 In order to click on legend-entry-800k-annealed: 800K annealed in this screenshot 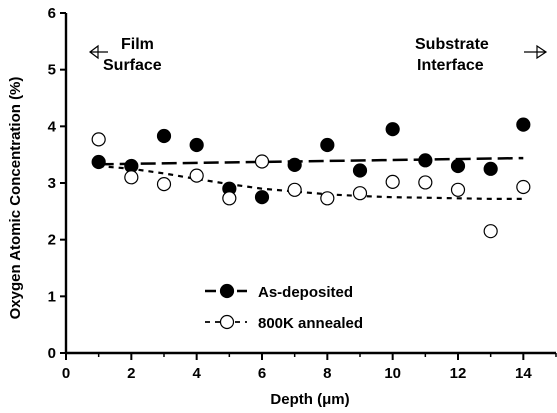, I will do `click(284, 323)`.